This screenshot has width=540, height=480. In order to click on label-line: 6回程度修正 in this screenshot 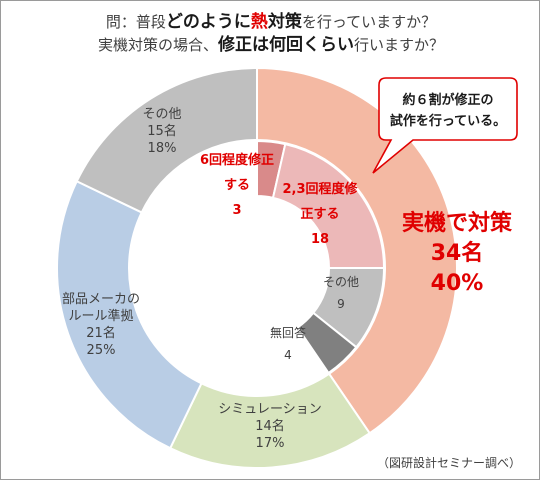, I will do `click(237, 160)`.